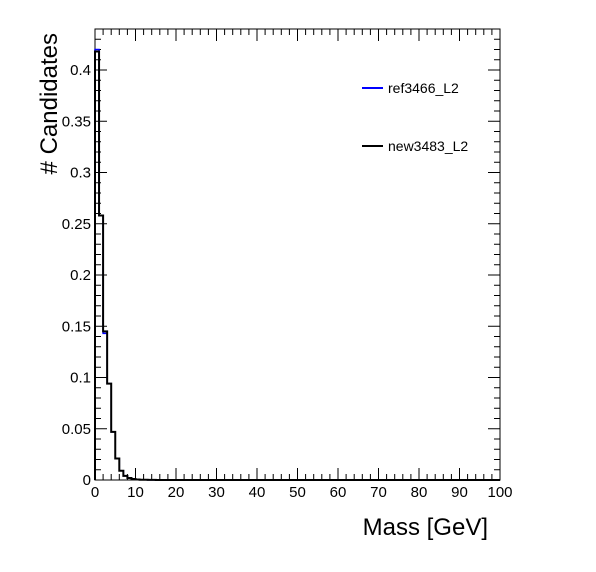 The height and width of the screenshot is (572, 596). I want to click on x-axis-title: Mass [GeV], so click(425, 527).